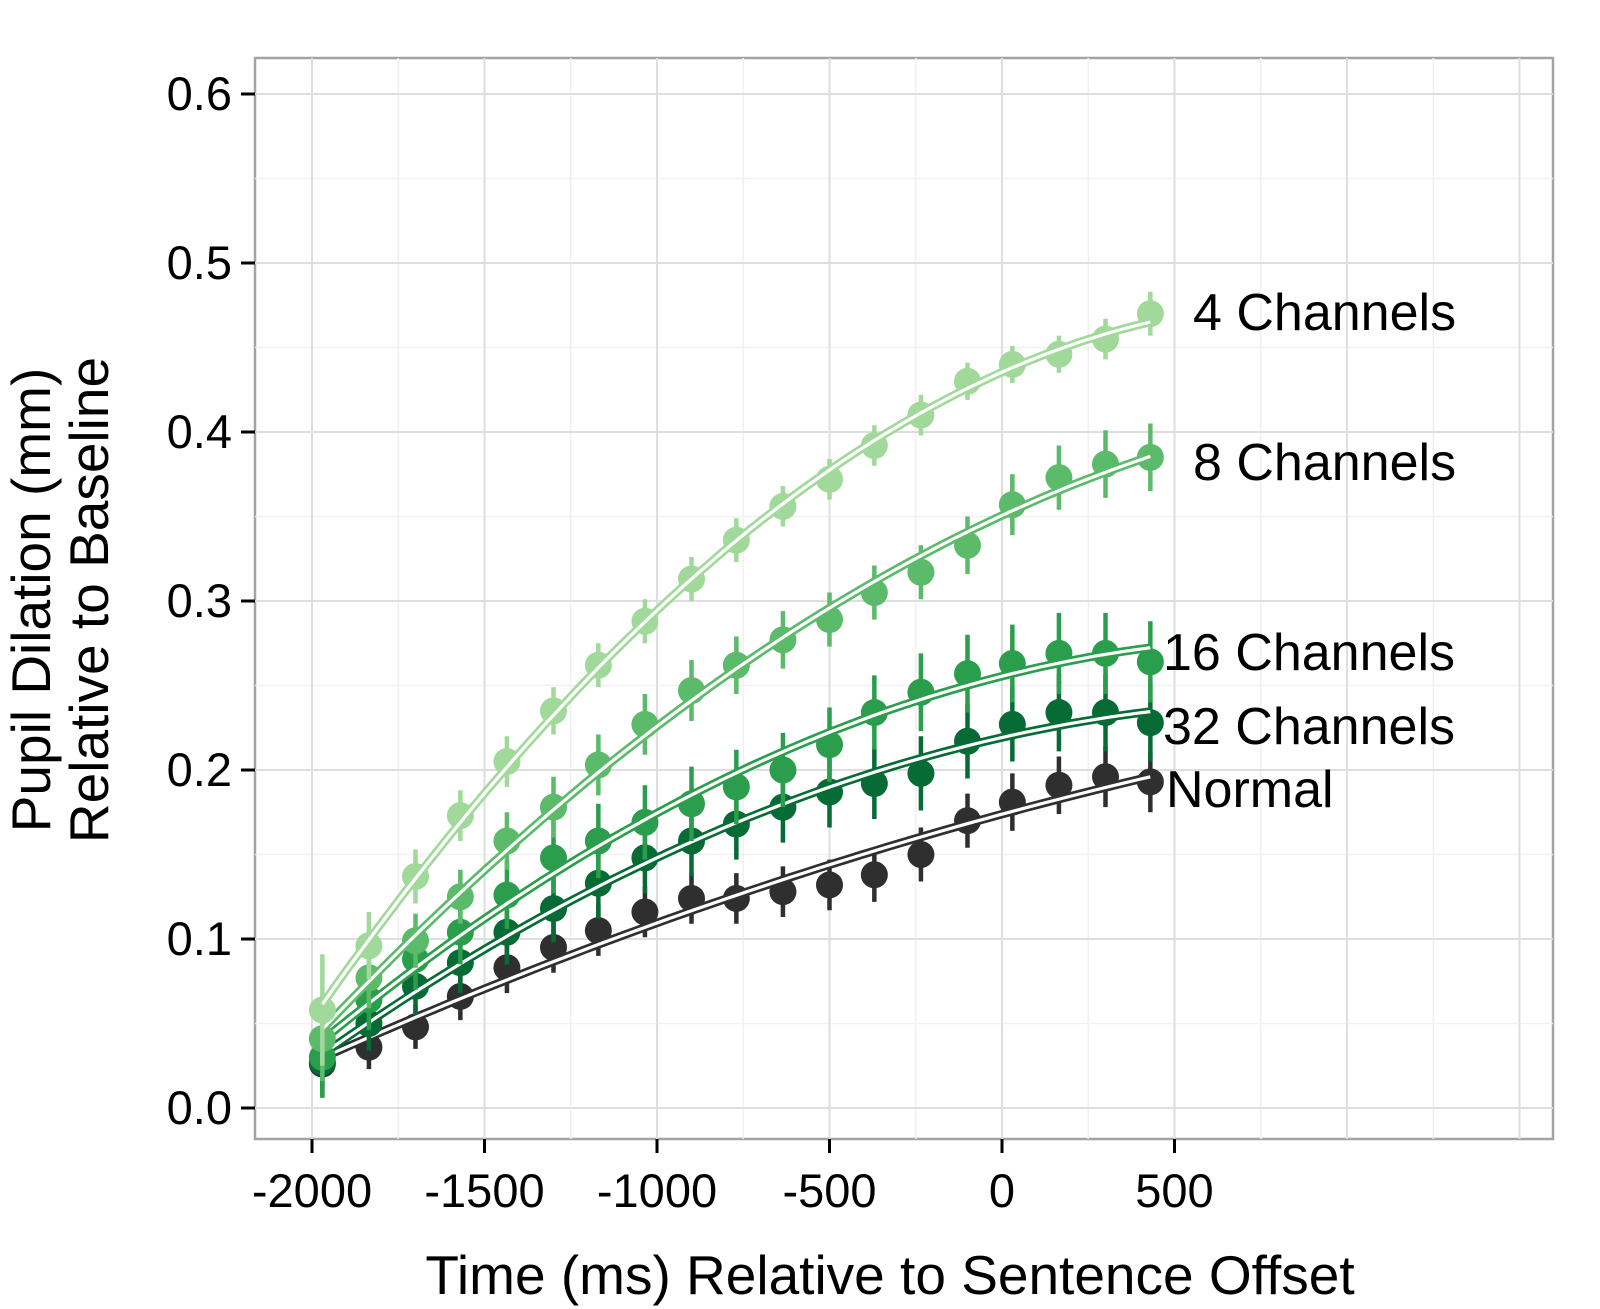 Image resolution: width=1600 pixels, height=1309 pixels. What do you see at coordinates (199, 262) in the screenshot?
I see `y-tick-label: 0.5` at bounding box center [199, 262].